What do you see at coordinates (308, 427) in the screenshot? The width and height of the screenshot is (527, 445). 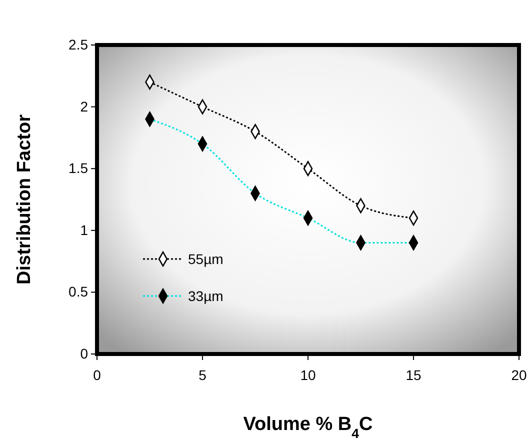 I see `x-axis-title: Volume % B$_{4}$C` at bounding box center [308, 427].